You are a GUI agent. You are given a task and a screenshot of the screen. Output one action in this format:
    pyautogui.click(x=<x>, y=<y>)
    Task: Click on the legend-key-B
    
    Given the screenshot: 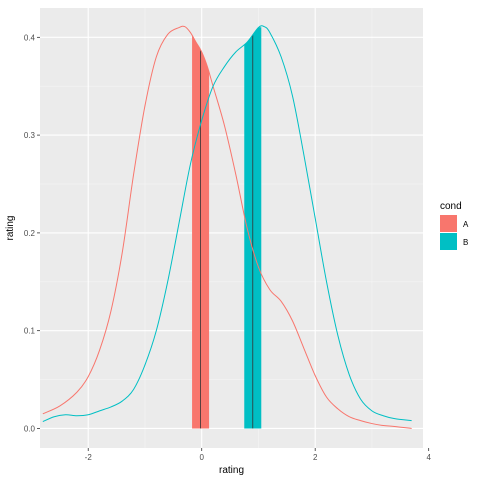 What is the action you would take?
    pyautogui.click(x=448, y=241)
    